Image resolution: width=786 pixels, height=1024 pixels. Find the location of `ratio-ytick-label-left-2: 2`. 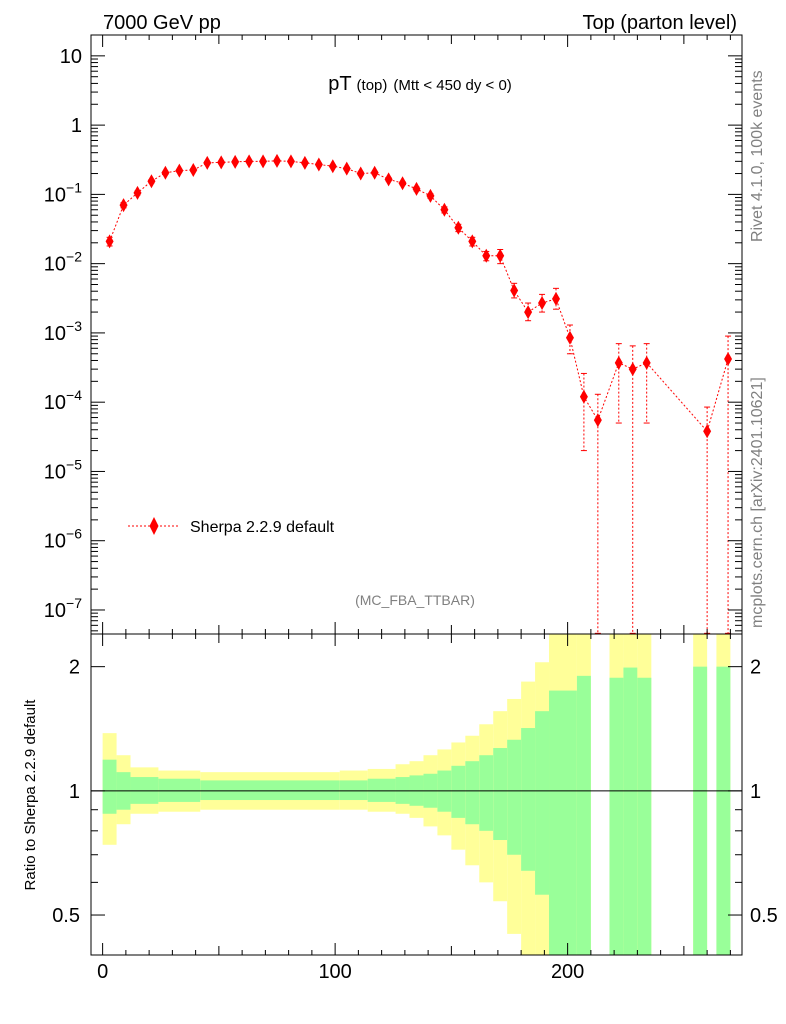

ratio-ytick-label-left-2: 2 is located at coordinates (74, 668).